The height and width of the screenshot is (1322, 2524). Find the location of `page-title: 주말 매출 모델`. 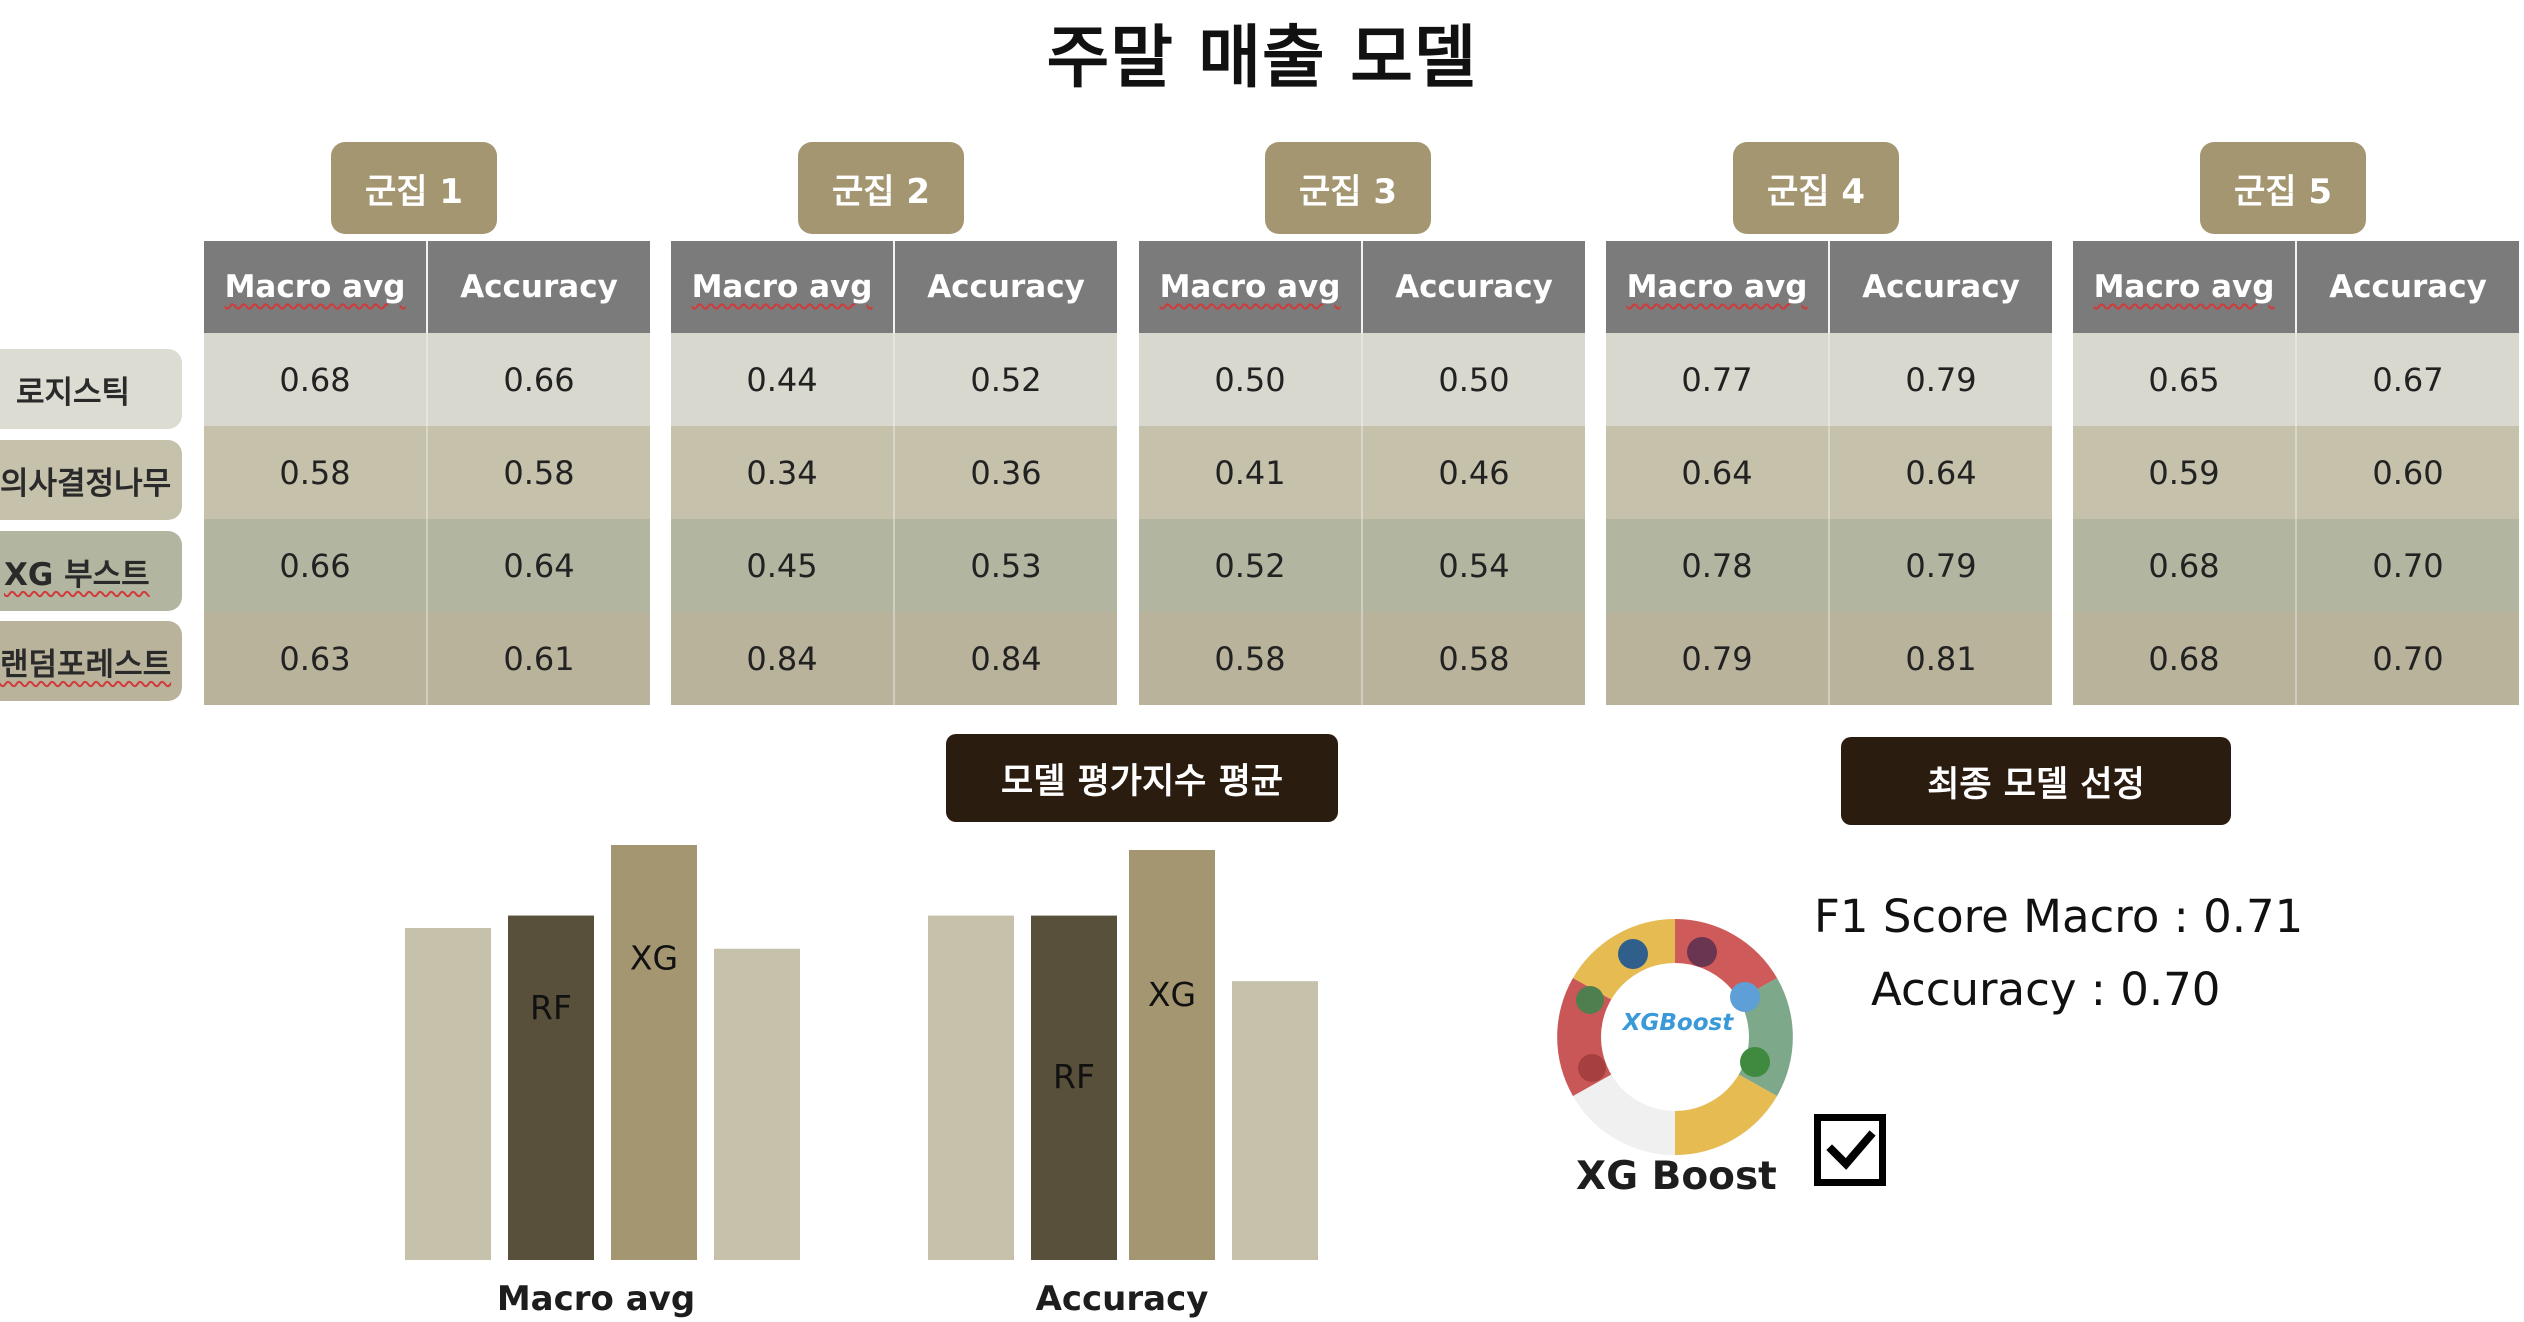

page-title: 주말 매출 모델 is located at coordinates (1262, 58).